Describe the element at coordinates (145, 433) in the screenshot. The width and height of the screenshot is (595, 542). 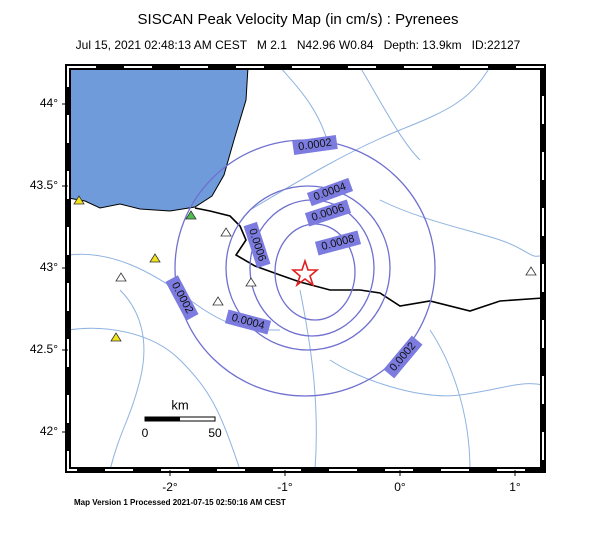
I see `scale-label: 0` at that location.